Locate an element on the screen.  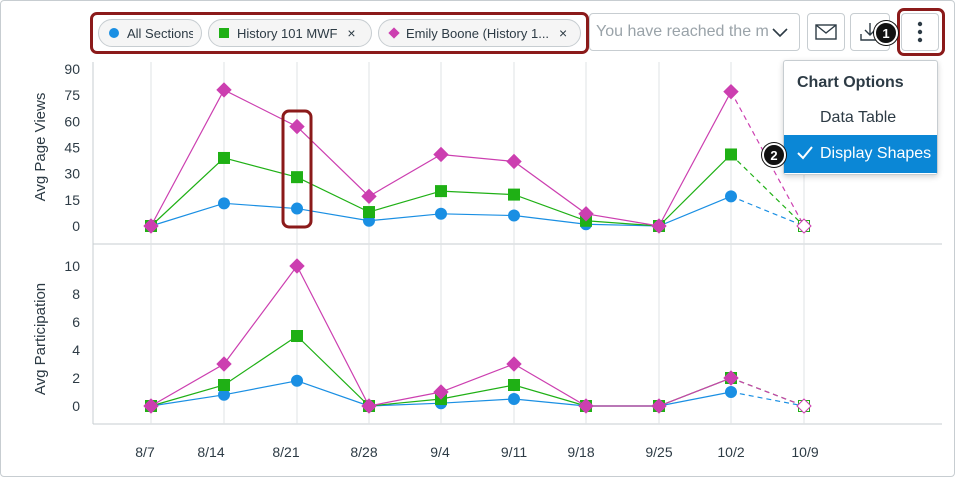
filter-pill-label: All Sections is located at coordinates (160, 33).